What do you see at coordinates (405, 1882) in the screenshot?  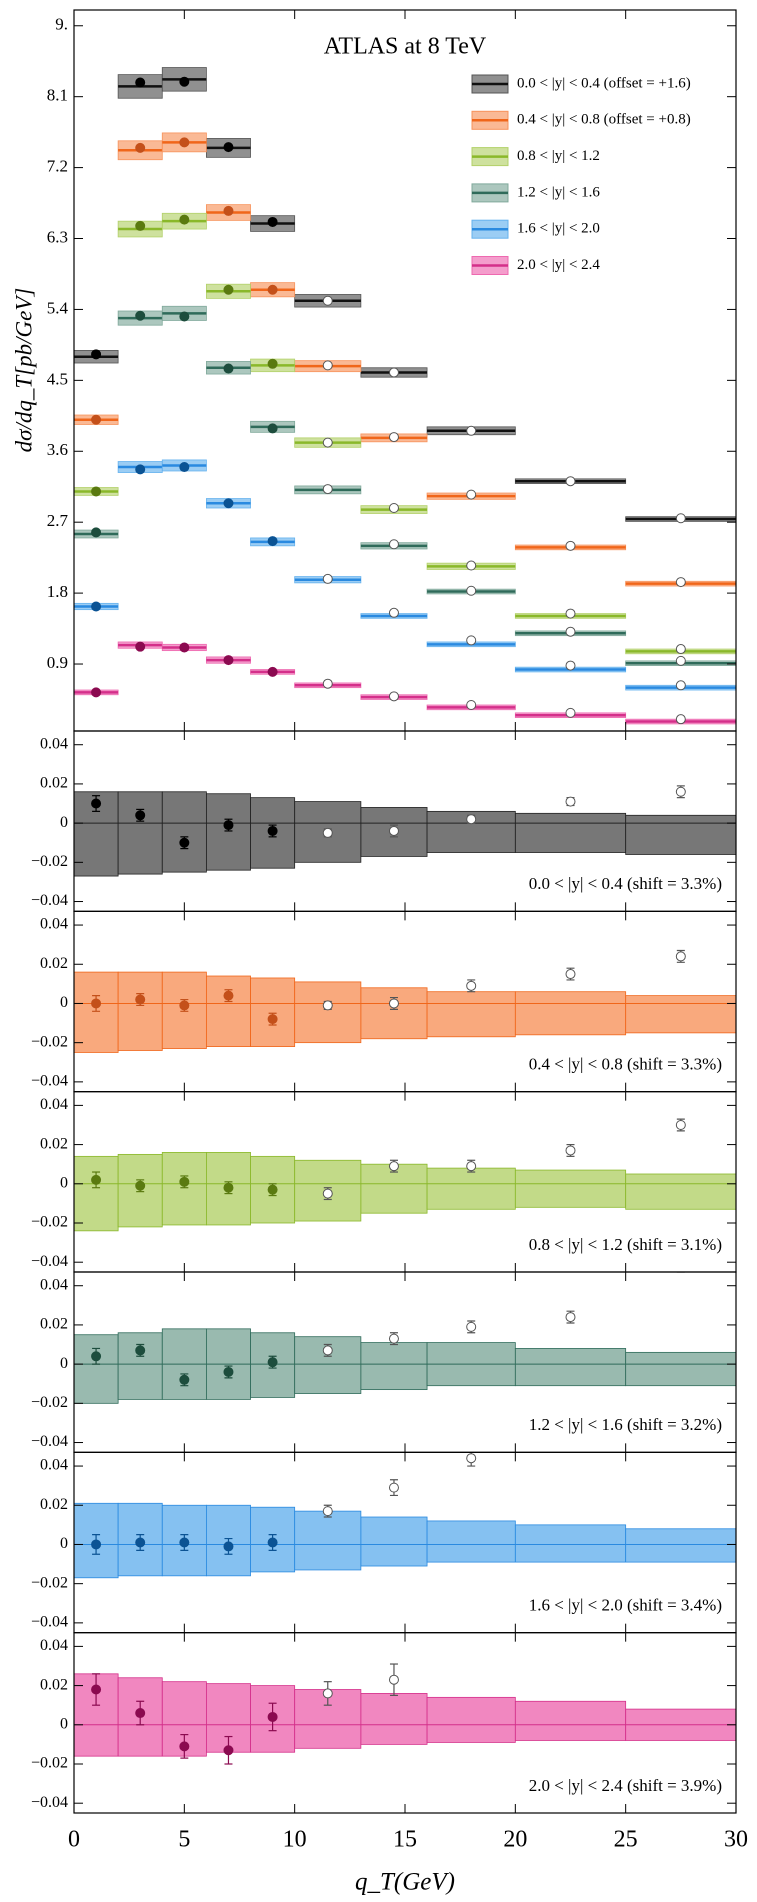 I see `x-axis-label: q_T(GeV)` at bounding box center [405, 1882].